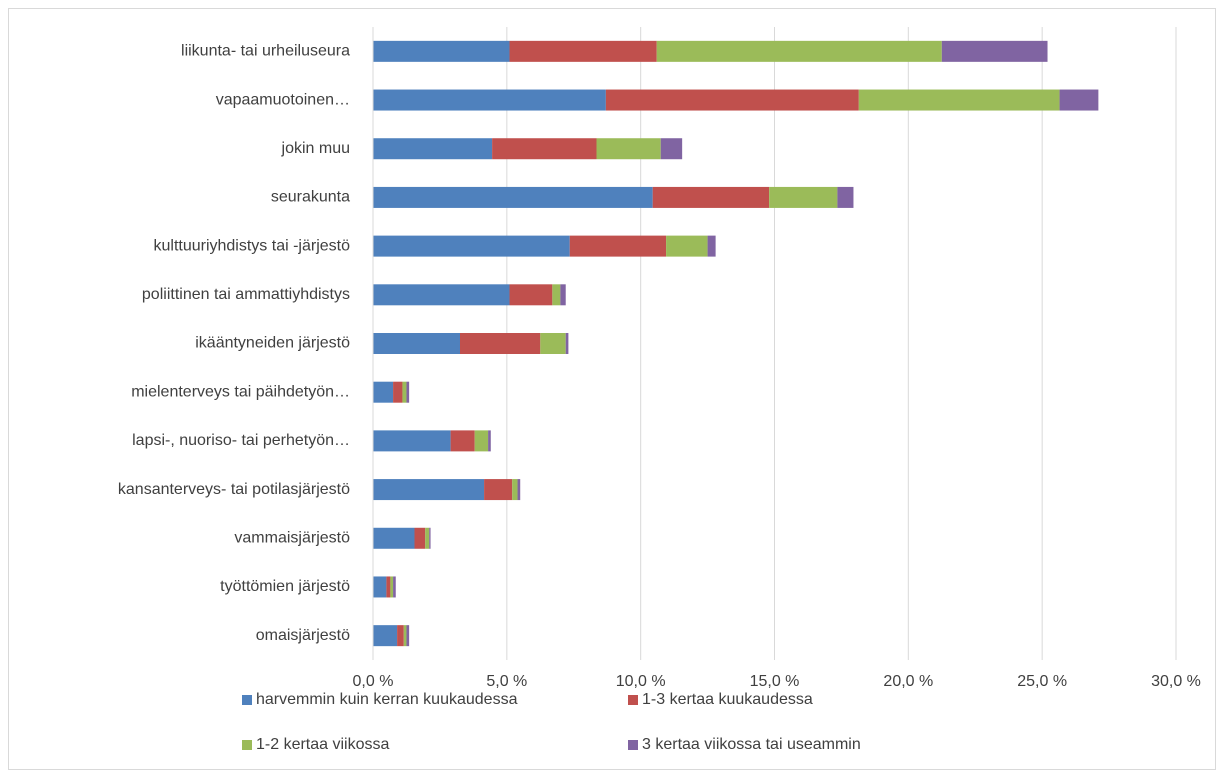 This screenshot has height=779, width=1224. What do you see at coordinates (251, 245) in the screenshot?
I see `y-tick-label: kulttuuriyhdistys tai -järjestö` at bounding box center [251, 245].